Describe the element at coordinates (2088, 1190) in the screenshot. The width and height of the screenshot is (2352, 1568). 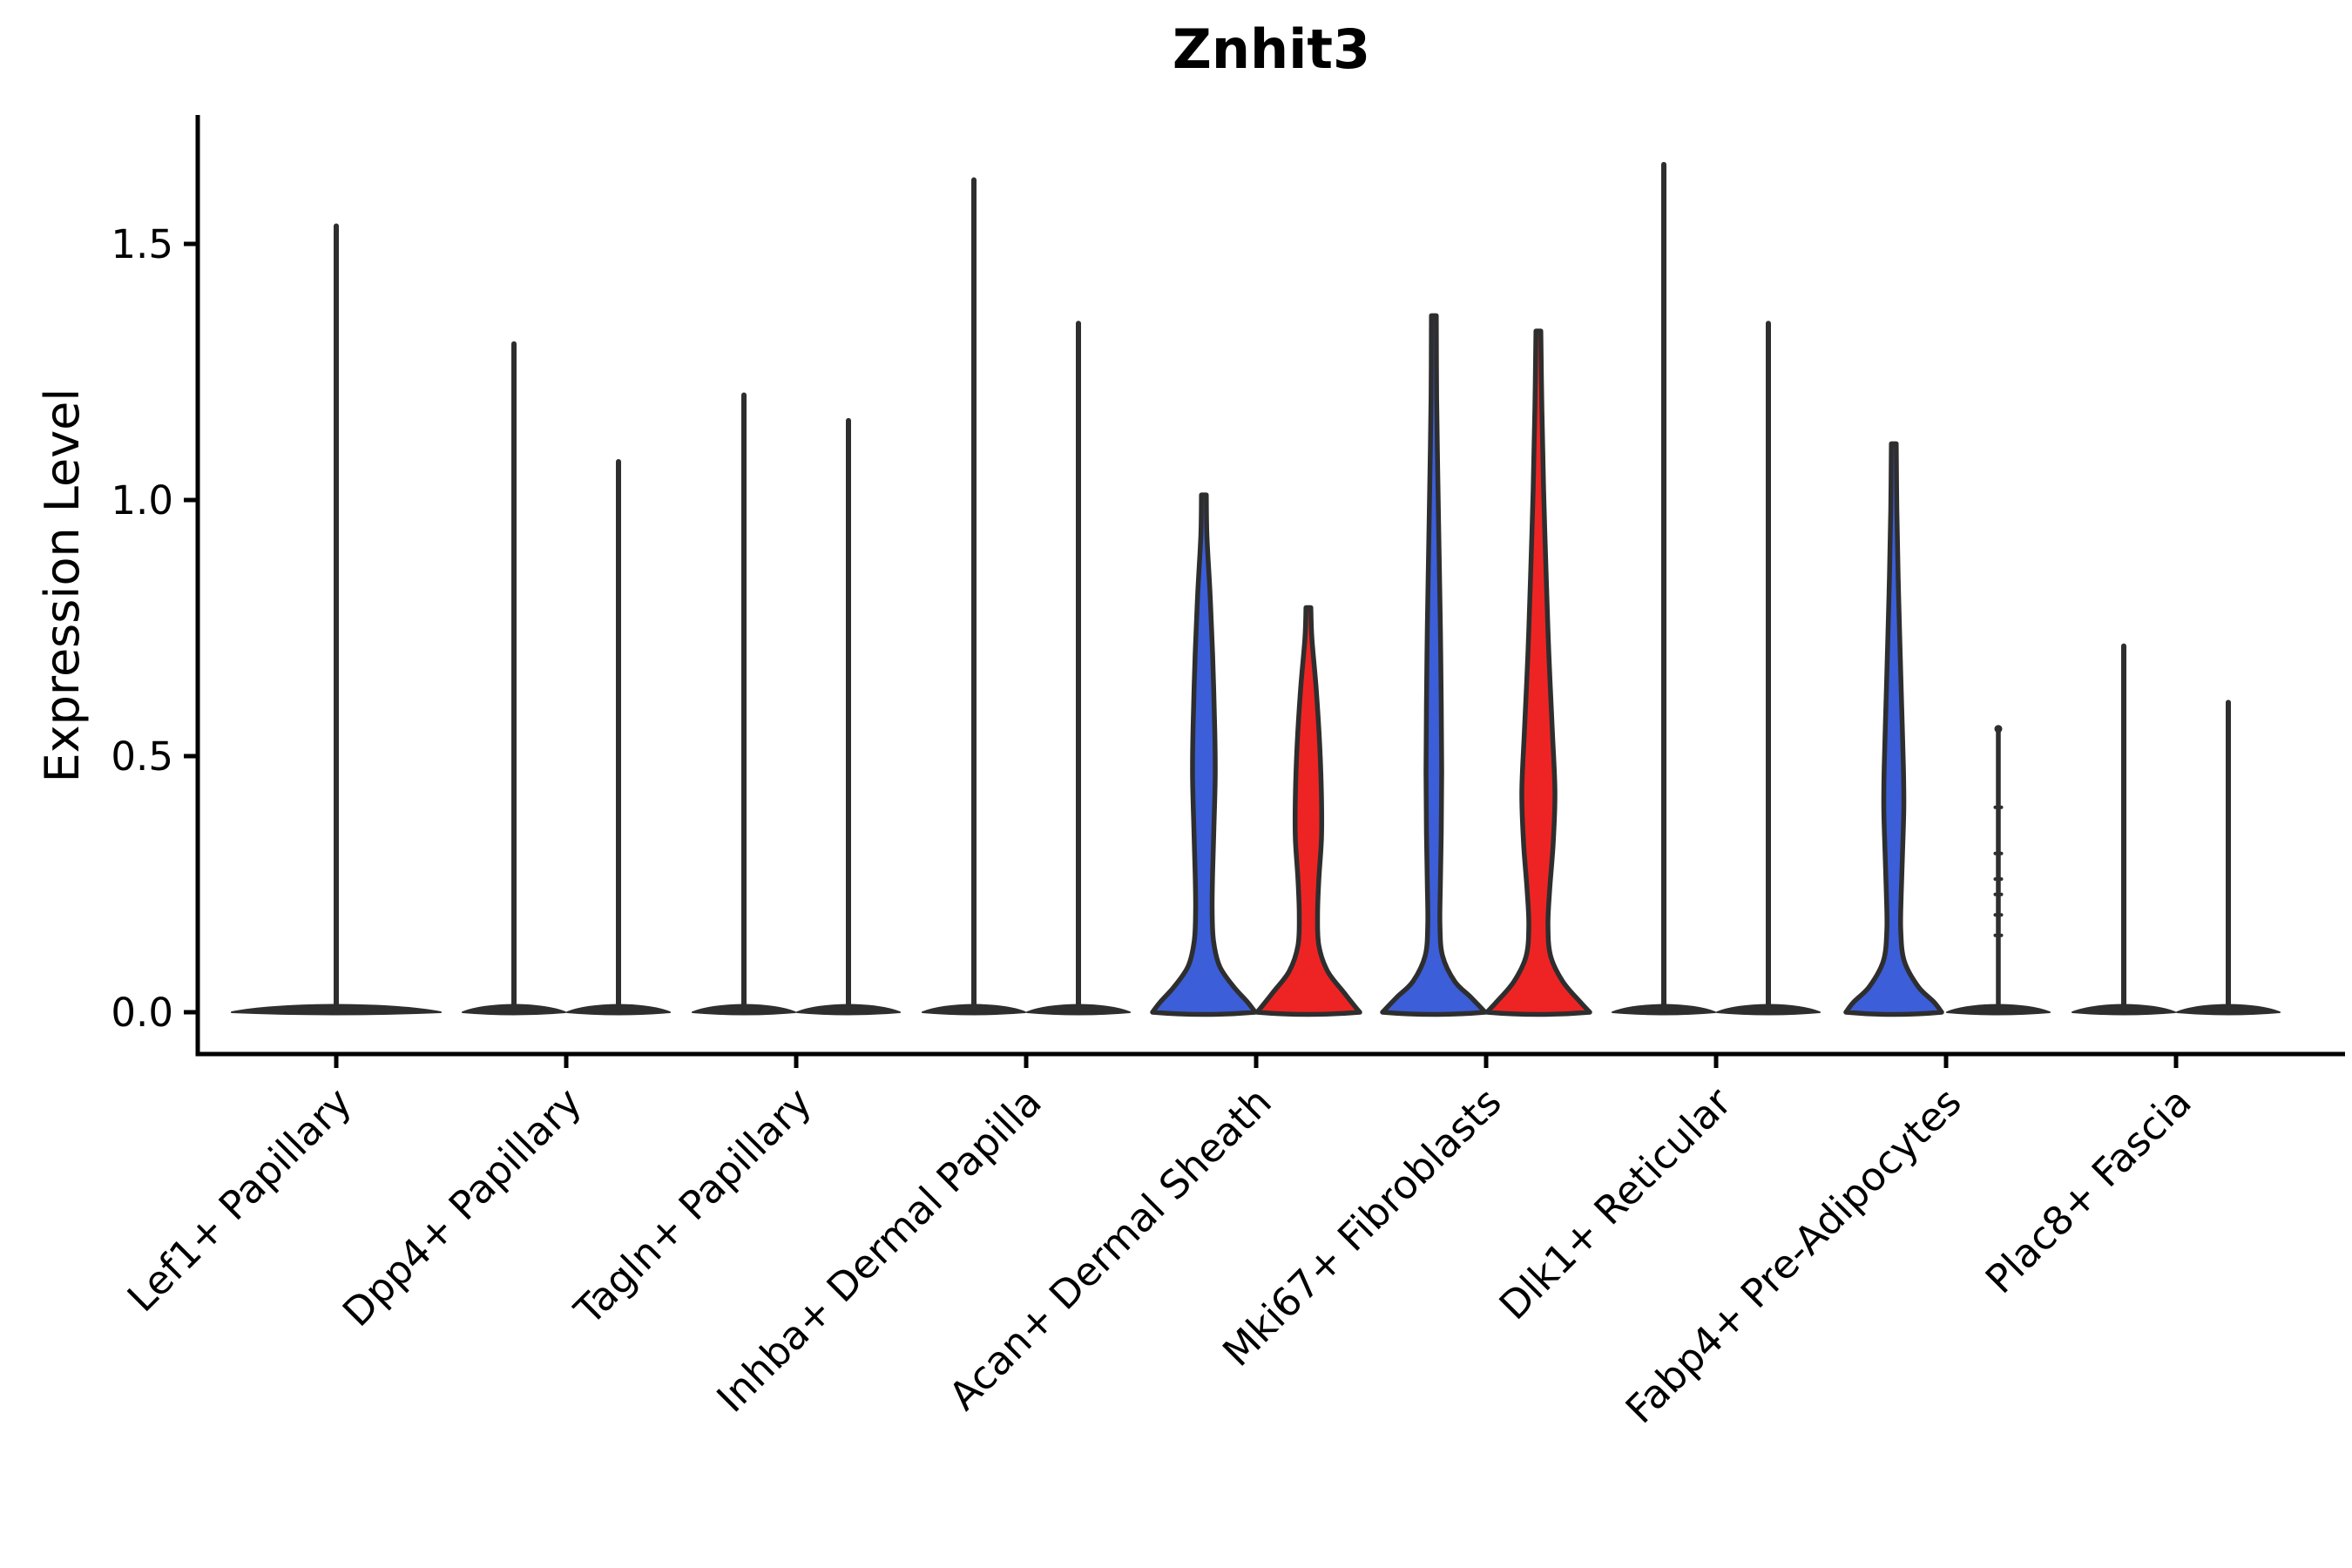
I see `x-tick-label-9: Plac8+ Fascia` at that location.